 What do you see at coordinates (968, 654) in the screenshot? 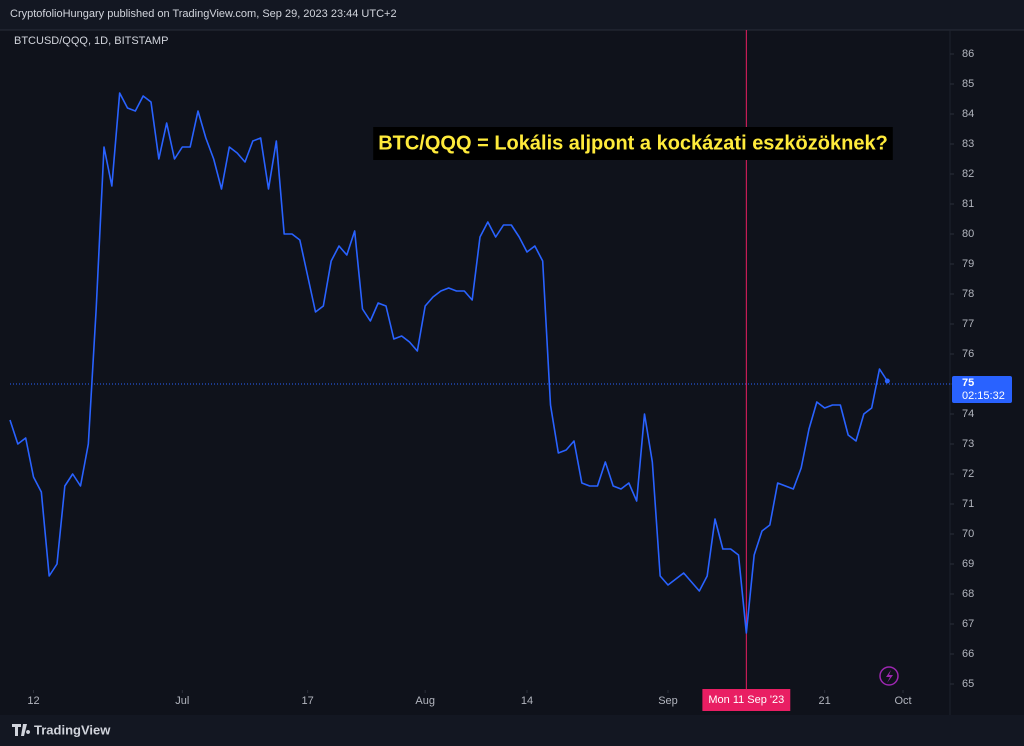
I see `y-tick-label: 66` at bounding box center [968, 654].